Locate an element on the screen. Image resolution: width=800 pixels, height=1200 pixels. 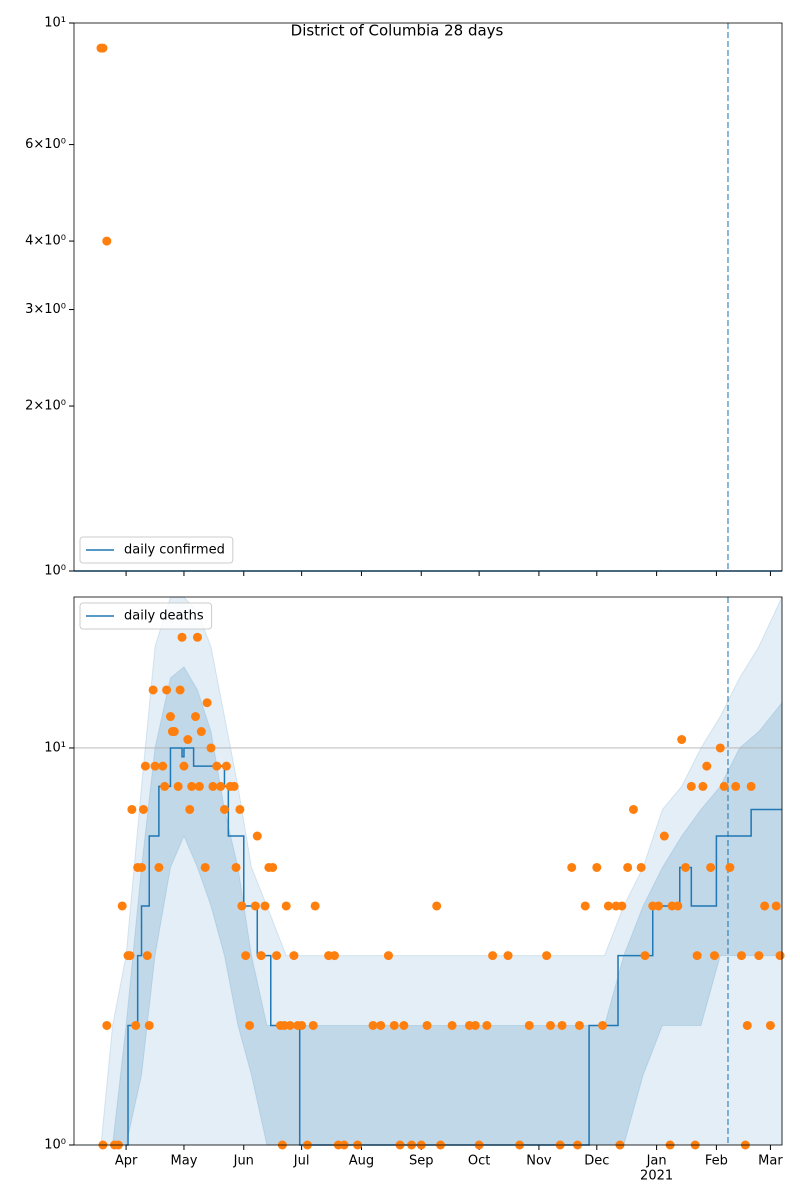
x-tick-label: Feb is located at coordinates (716, 1161).